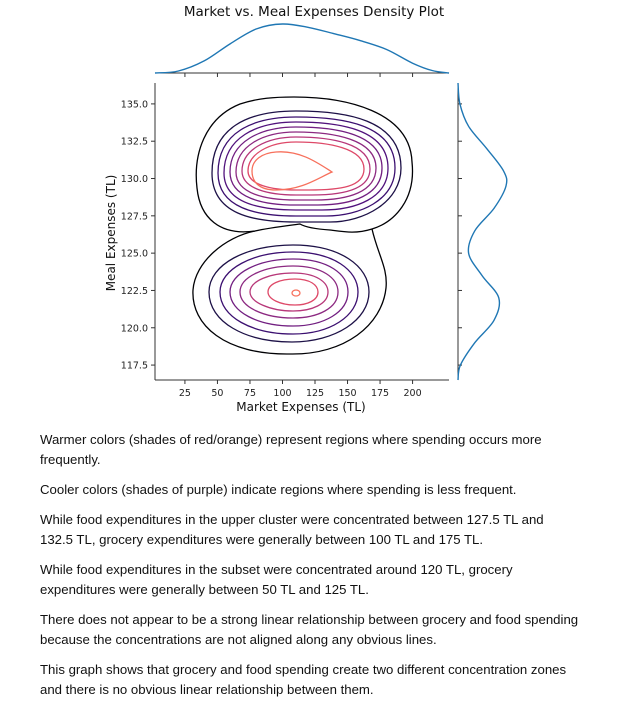 This screenshot has width=637, height=710. Describe the element at coordinates (134, 142) in the screenshot. I see `y-tick-label: 132.5` at that location.